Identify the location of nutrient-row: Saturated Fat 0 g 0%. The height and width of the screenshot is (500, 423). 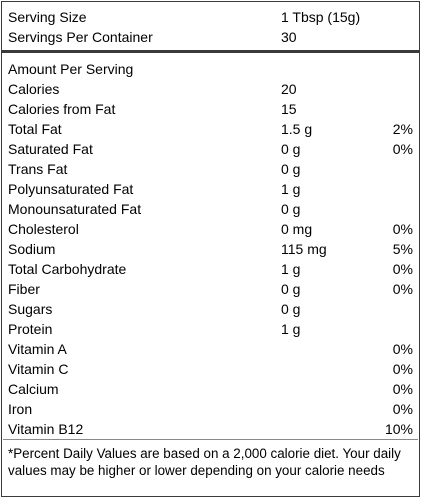
(210, 149).